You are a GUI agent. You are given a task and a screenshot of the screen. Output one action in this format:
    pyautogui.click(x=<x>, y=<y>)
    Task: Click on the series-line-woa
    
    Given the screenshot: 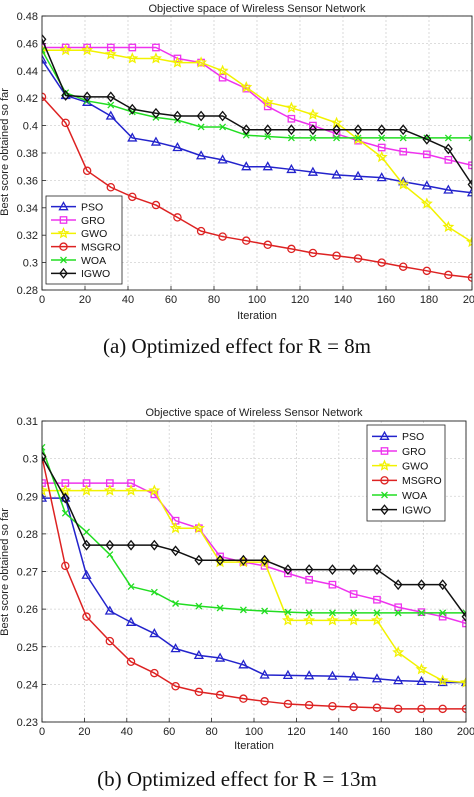 What is the action you would take?
    pyautogui.click(x=257, y=94)
    